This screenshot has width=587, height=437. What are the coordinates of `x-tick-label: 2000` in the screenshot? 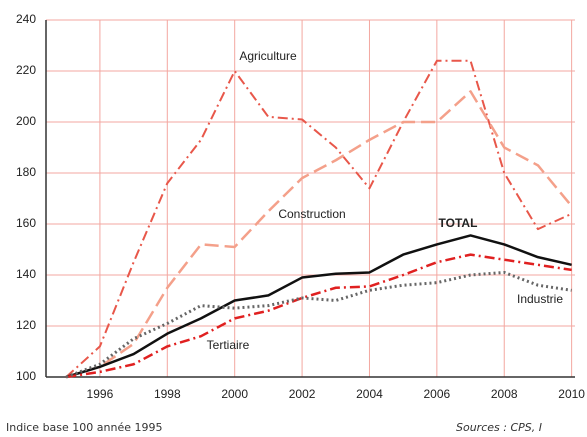 It's located at (234, 394).